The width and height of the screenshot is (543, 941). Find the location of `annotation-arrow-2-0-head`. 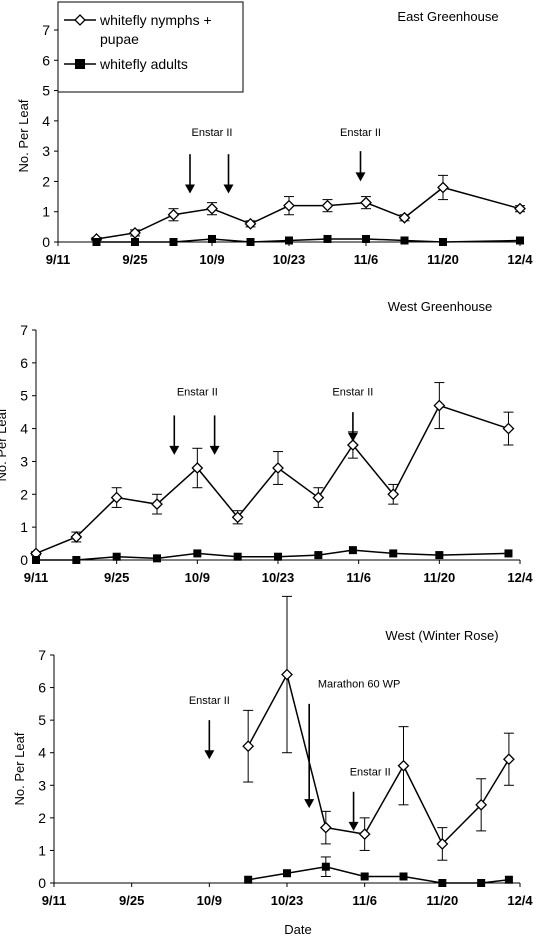

annotation-arrow-2-0-head is located at coordinates (353, 826).